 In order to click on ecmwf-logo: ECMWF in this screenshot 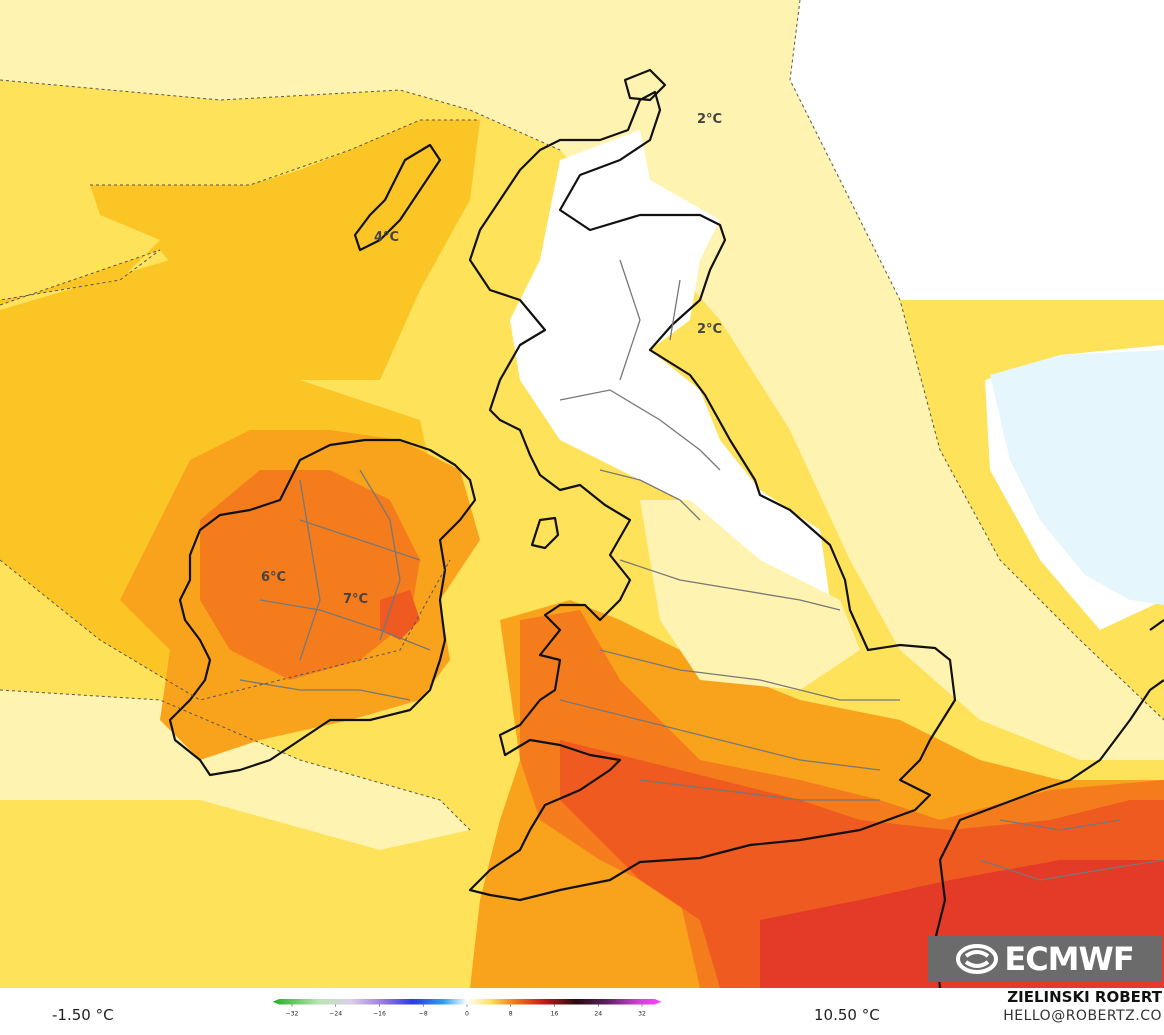, I will do `click(1045, 959)`.